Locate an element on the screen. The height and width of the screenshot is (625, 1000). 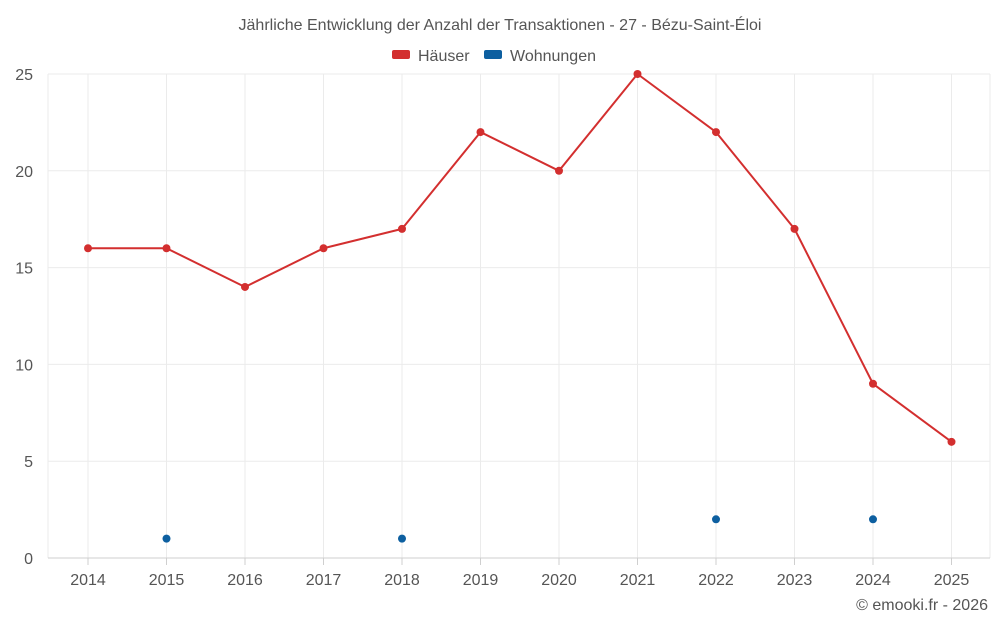
legend: Häuser Wohnungen is located at coordinates (494, 56).